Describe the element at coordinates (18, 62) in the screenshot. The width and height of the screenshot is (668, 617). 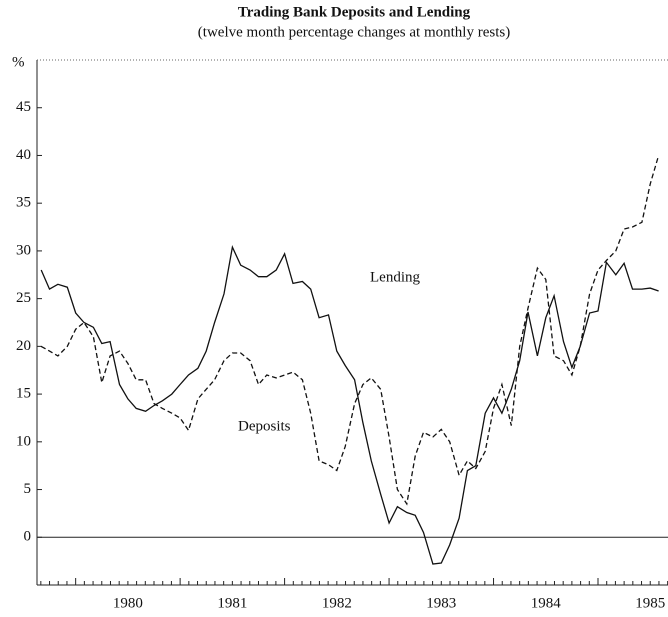
I see `y-unit-label: %` at that location.